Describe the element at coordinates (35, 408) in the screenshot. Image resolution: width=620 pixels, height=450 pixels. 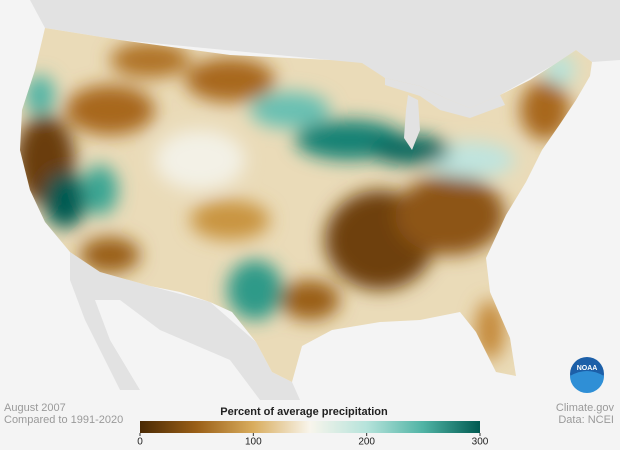
I see `date: August 2007` at that location.